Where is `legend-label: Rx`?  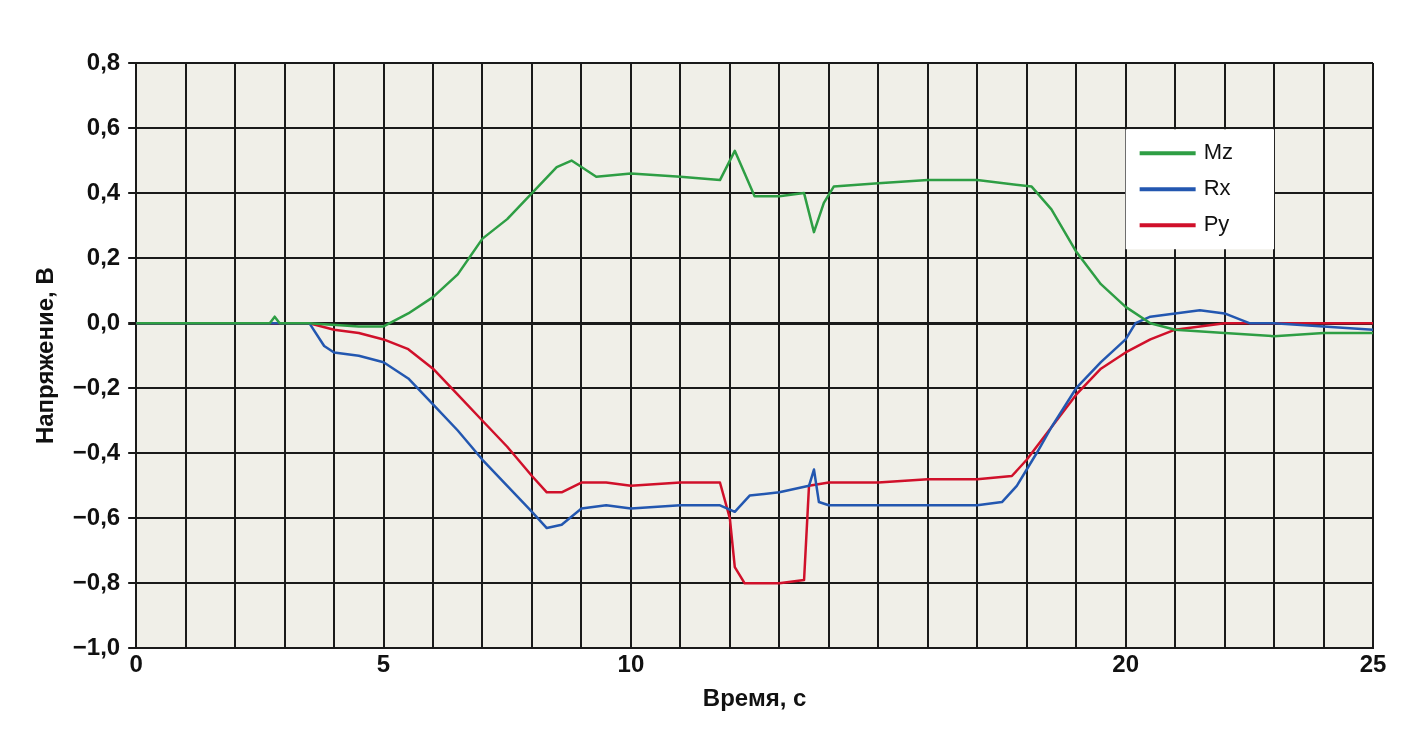 legend-label: Rx is located at coordinates (1217, 188).